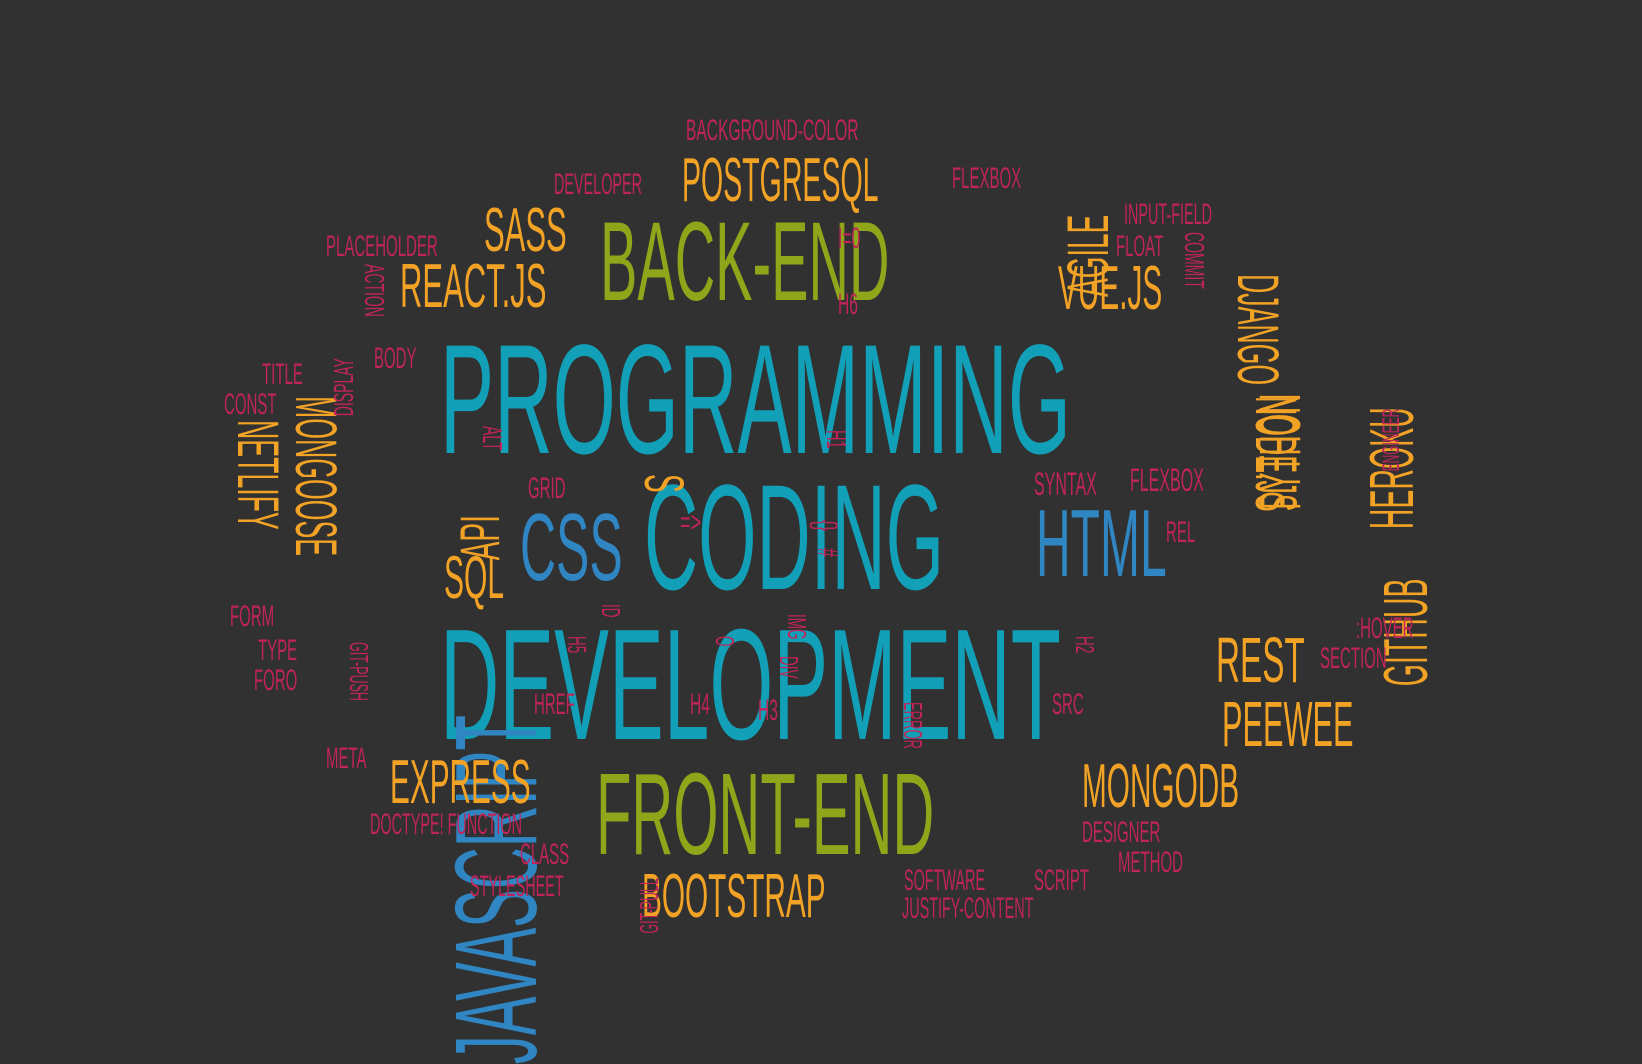 The height and width of the screenshot is (1064, 1642). I want to click on word-meta: META, so click(346, 758).